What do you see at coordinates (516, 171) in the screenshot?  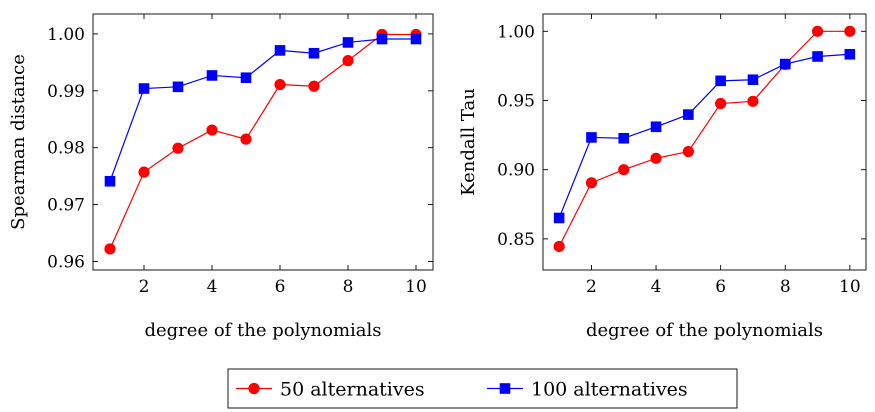 I see `y-tick-label: 0.90` at bounding box center [516, 171].